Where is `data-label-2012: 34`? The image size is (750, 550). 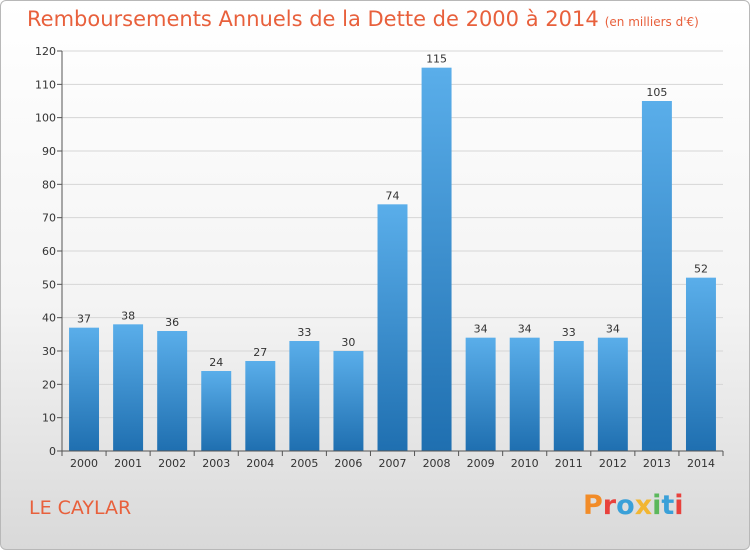
data-label-2012: 34 is located at coordinates (613, 329).